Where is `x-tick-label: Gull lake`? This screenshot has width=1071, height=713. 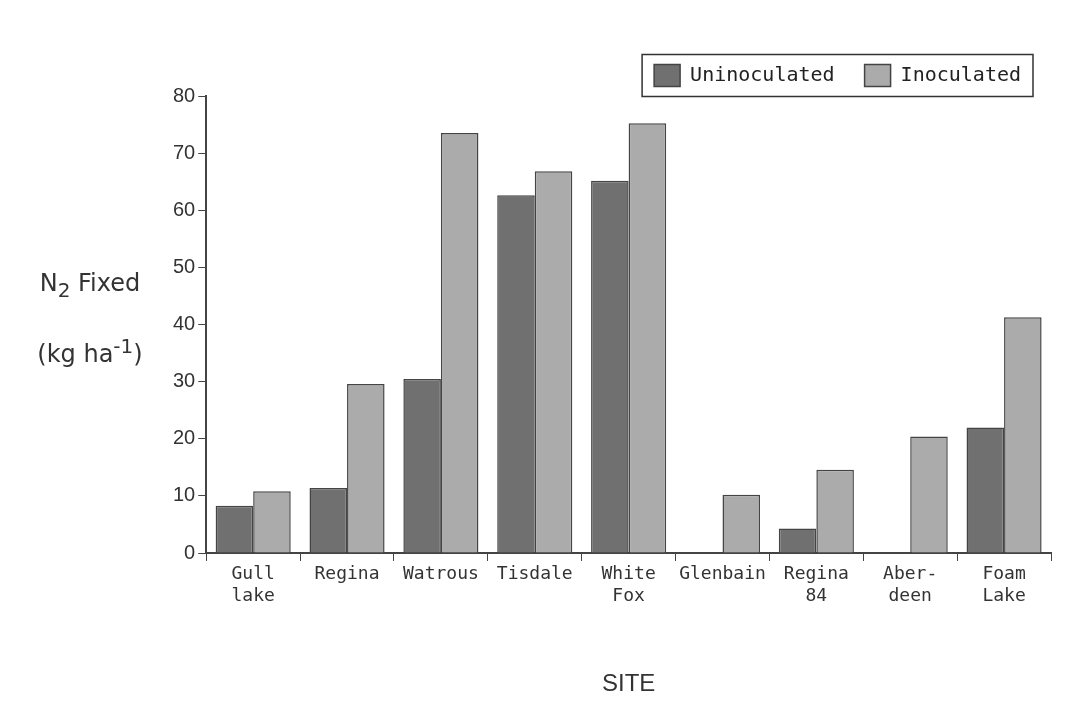
x-tick-label: Gull lake is located at coordinates (253, 584).